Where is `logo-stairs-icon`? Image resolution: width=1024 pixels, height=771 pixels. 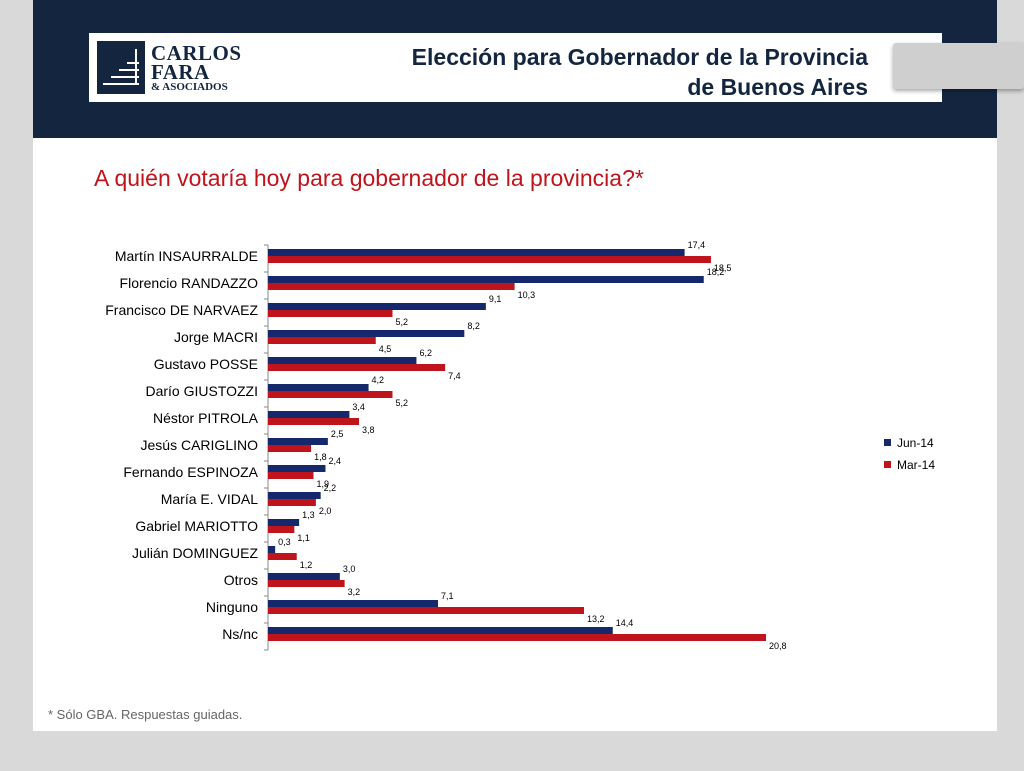
logo-stairs-icon is located at coordinates (121, 67).